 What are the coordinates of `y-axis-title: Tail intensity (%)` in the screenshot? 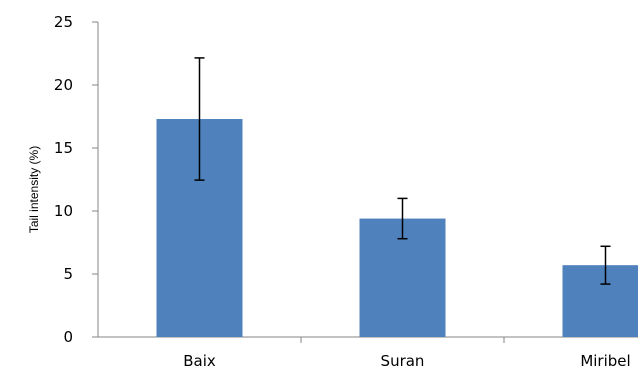 It's located at (34, 189).